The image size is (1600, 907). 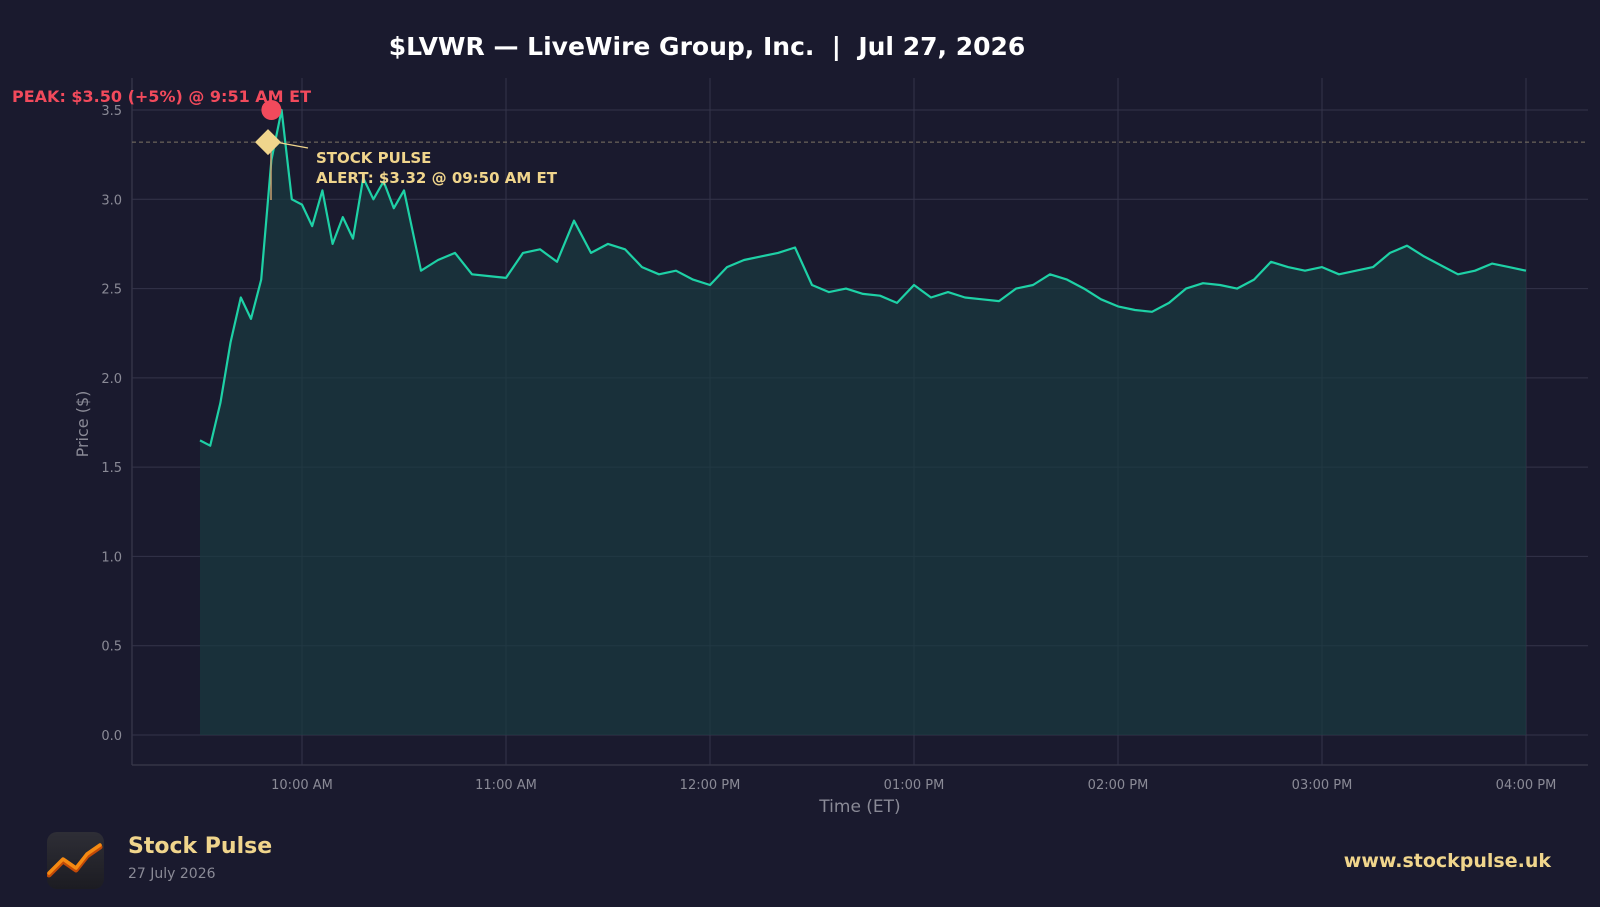 What do you see at coordinates (1447, 861) in the screenshot?
I see `brand-url: www.stockpulse.uk` at bounding box center [1447, 861].